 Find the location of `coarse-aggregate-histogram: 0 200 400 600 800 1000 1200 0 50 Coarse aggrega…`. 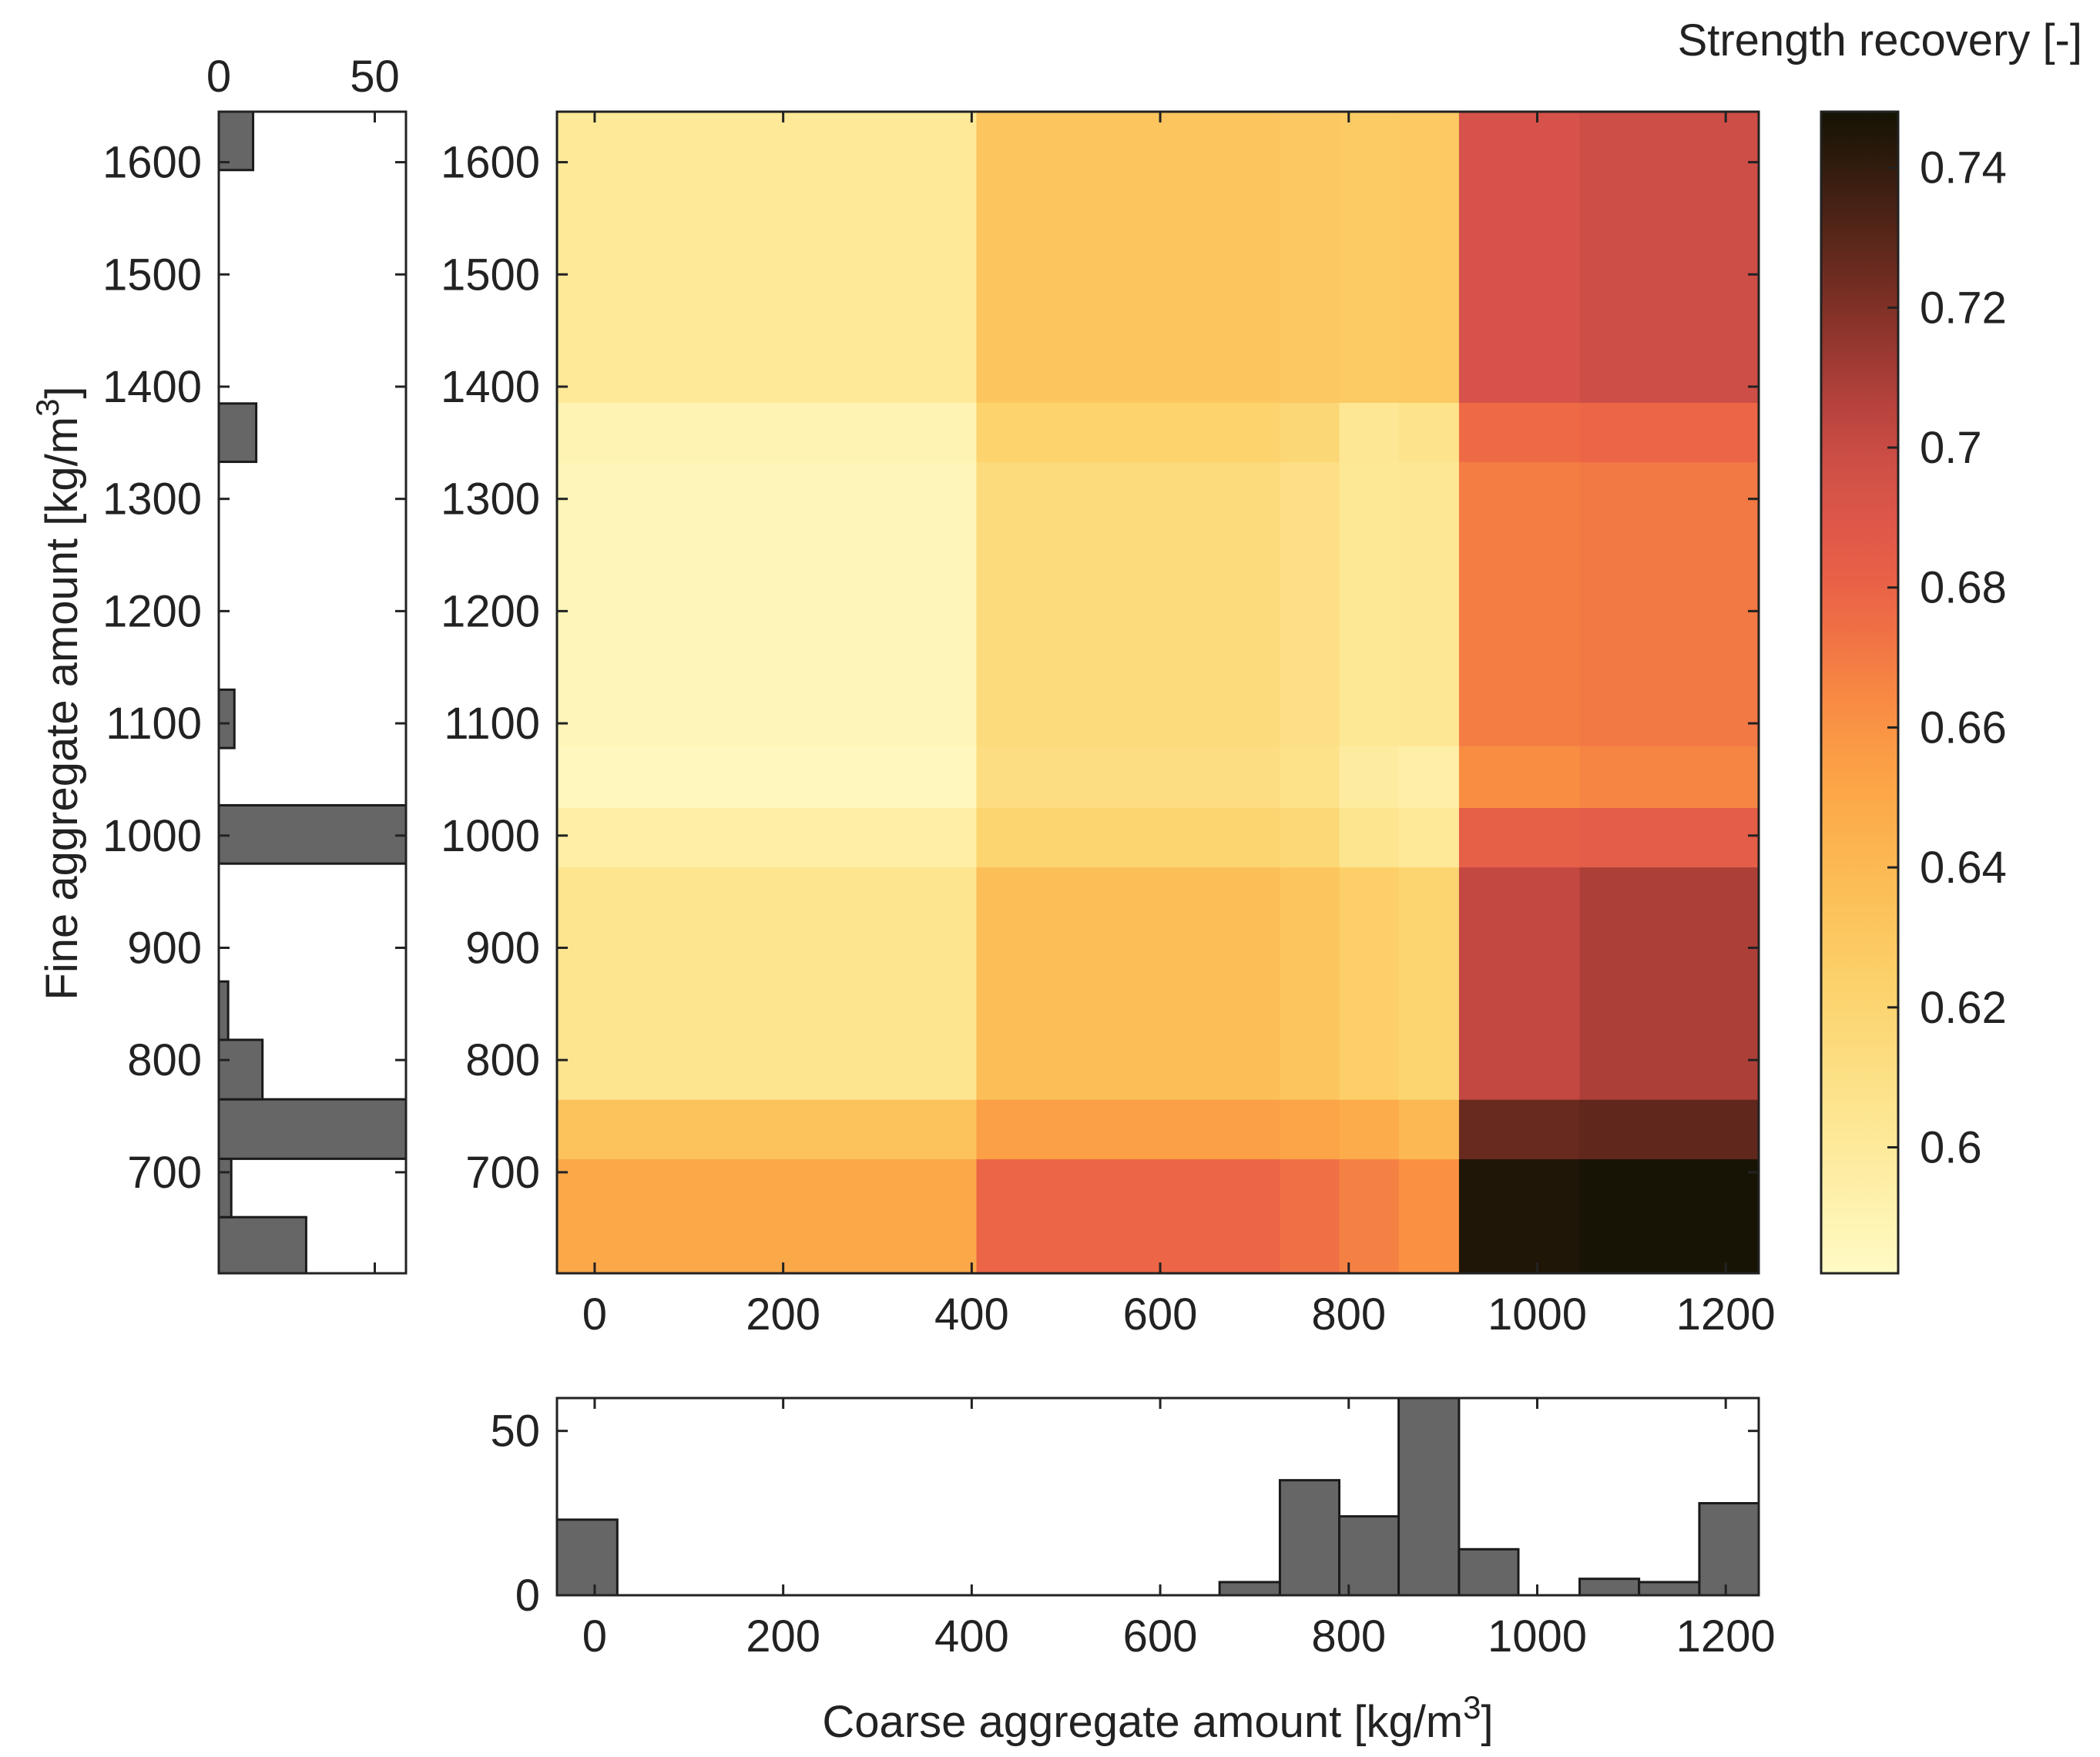

coarse-aggregate-histogram: 0 200 400 600 800 1000 1200 0 50 Coarse aggrega… is located at coordinates (1133, 1572).